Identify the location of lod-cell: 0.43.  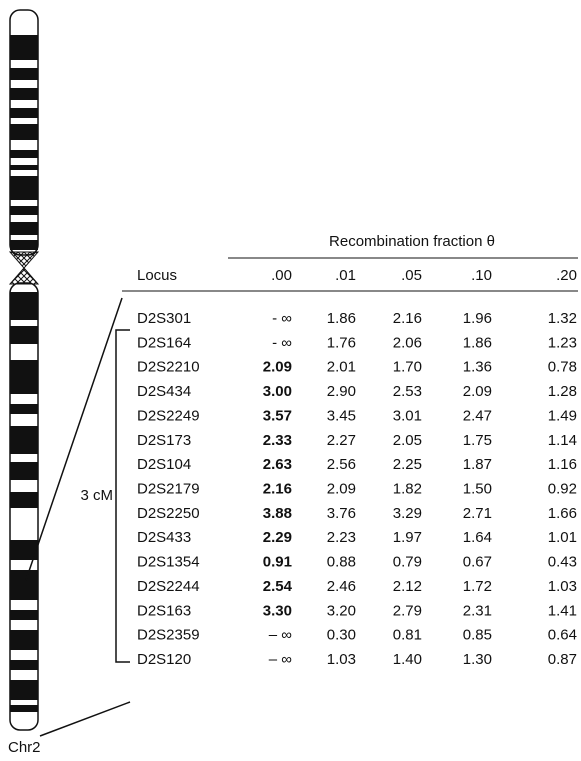
(562, 562).